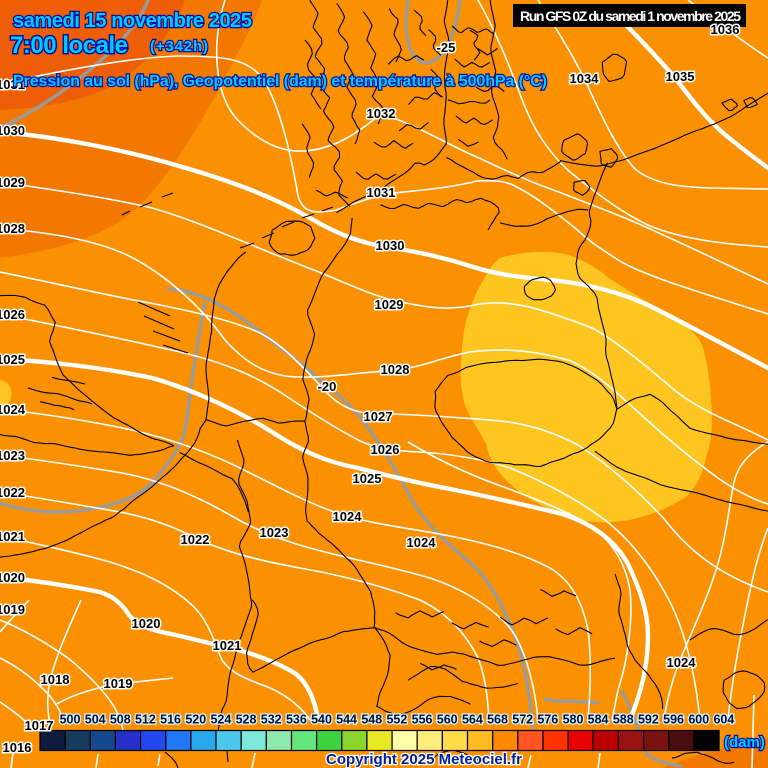 The image size is (768, 768). What do you see at coordinates (132, 21) in the screenshot?
I see `svg-text: samedi 15 novembre 2025` at bounding box center [132, 21].